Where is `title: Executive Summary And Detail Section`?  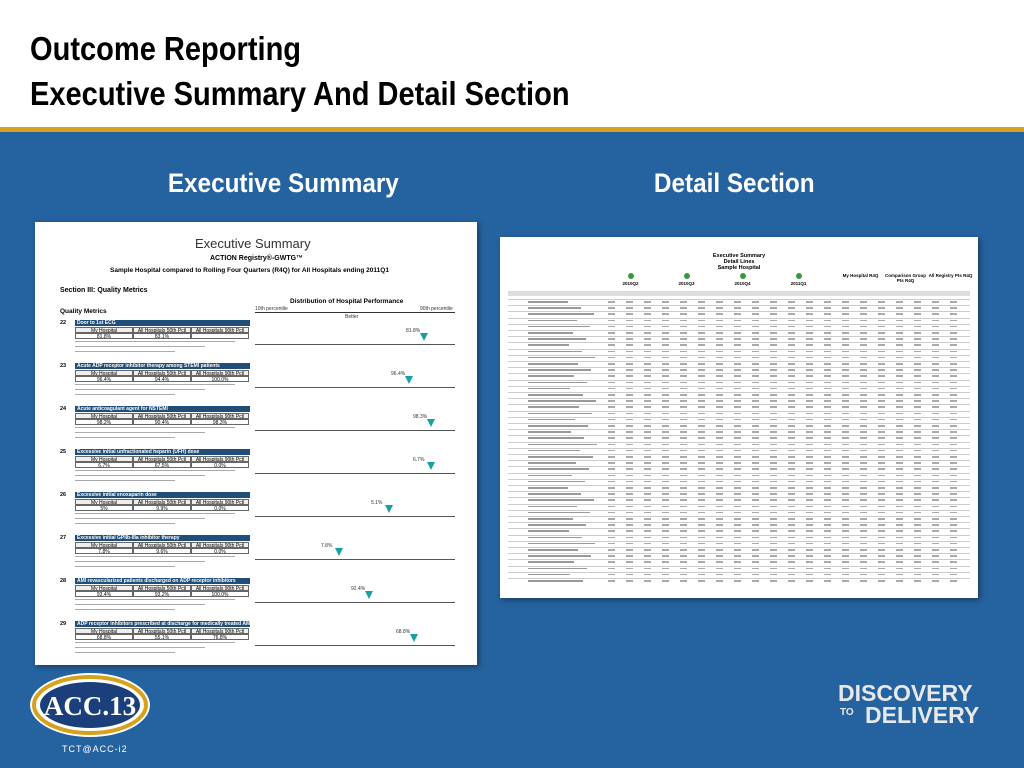 title: Executive Summary And Detail Section is located at coordinates (300, 93).